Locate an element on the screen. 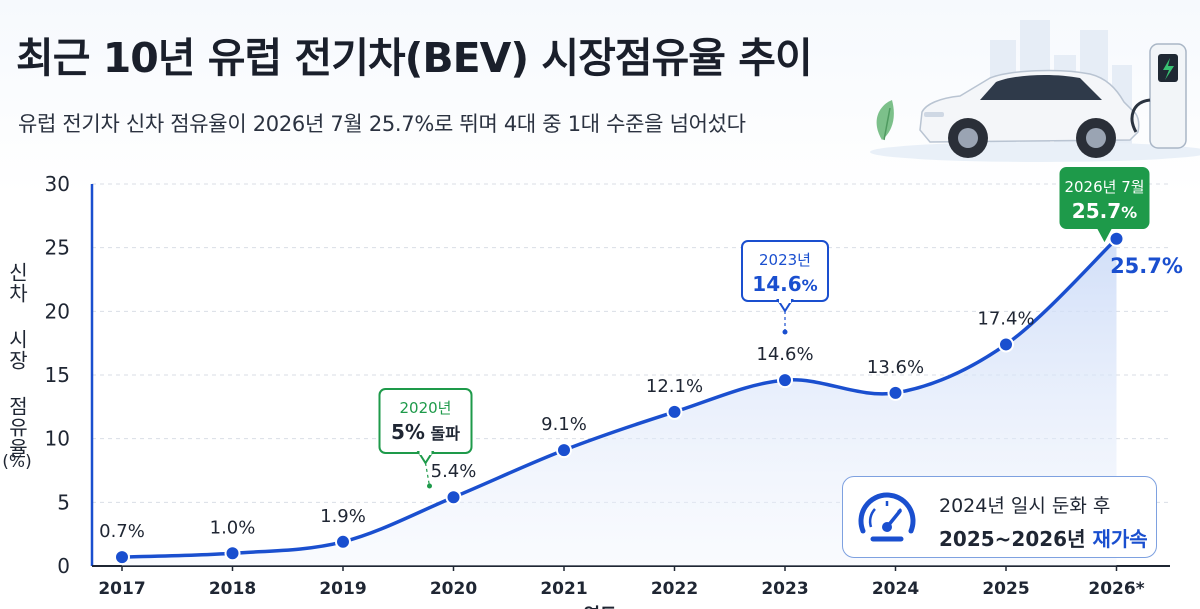 The width and height of the screenshot is (1200, 609). callout-value: 5% 돌파 is located at coordinates (425, 432).